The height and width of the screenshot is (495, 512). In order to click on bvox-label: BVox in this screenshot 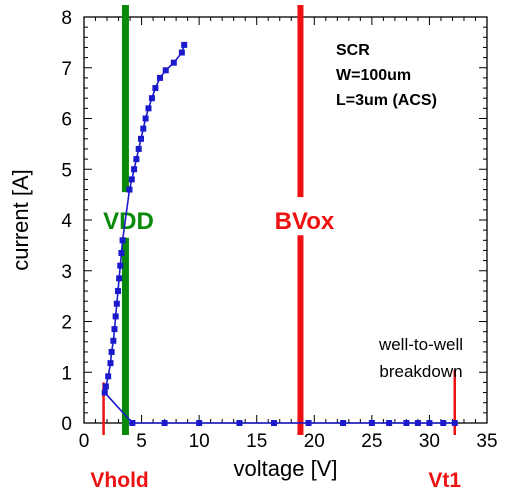, I will do `click(305, 221)`.